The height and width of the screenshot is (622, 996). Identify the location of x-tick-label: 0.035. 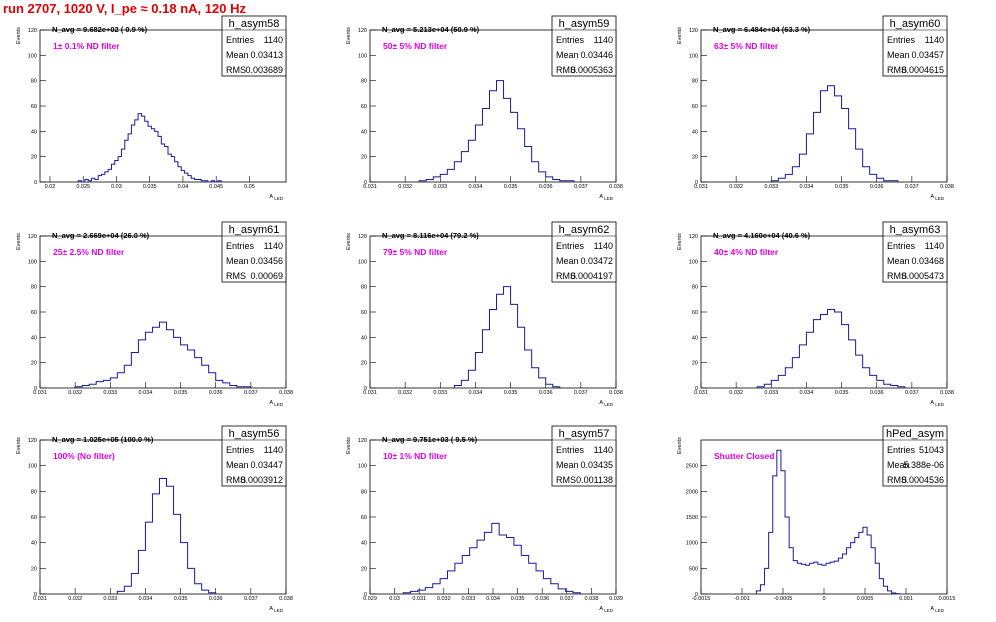
(181, 393).